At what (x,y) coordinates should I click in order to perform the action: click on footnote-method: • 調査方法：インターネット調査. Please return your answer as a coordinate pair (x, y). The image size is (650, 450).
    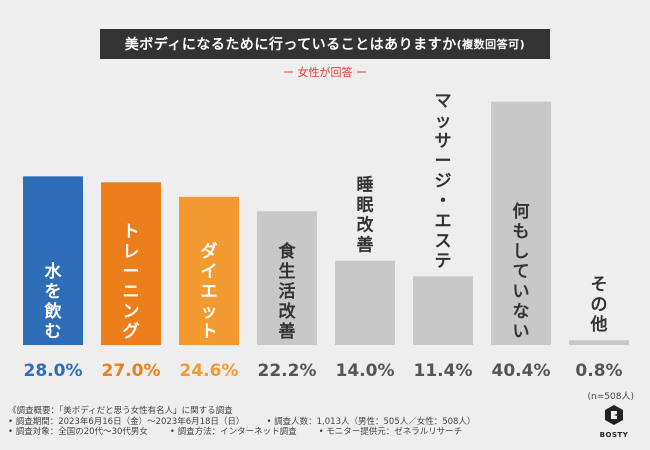
    Looking at the image, I should click on (233, 432).